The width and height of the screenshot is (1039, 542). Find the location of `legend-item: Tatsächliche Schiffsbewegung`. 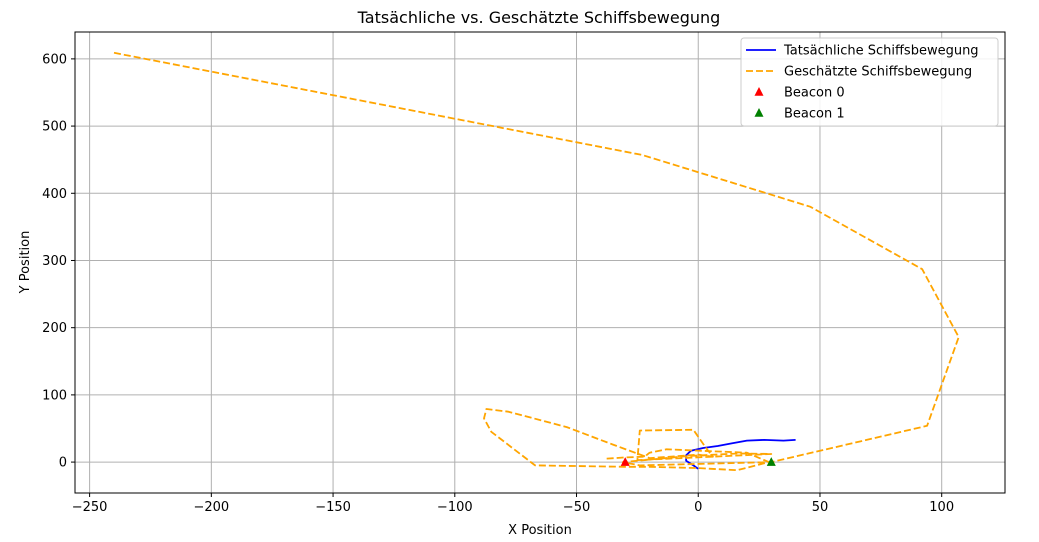

legend-item: Tatsächliche Schiffsbewegung is located at coordinates (862, 51).